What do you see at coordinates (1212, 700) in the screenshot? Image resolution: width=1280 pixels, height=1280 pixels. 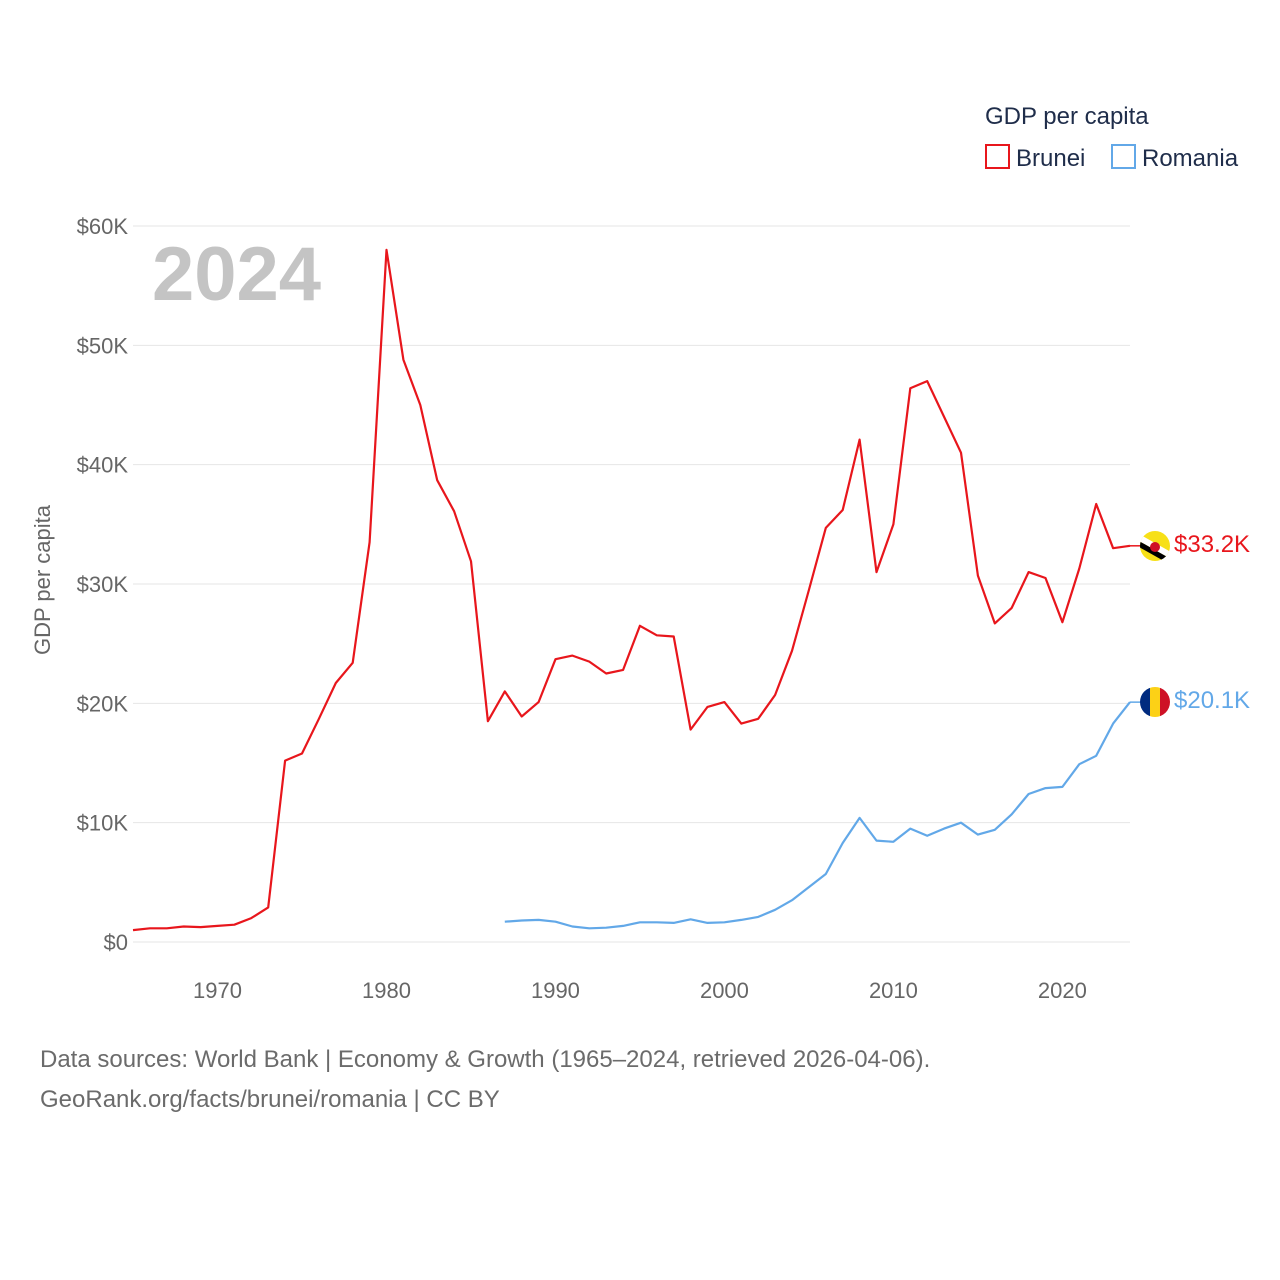 I see `romania-end-value: $20.1K` at bounding box center [1212, 700].